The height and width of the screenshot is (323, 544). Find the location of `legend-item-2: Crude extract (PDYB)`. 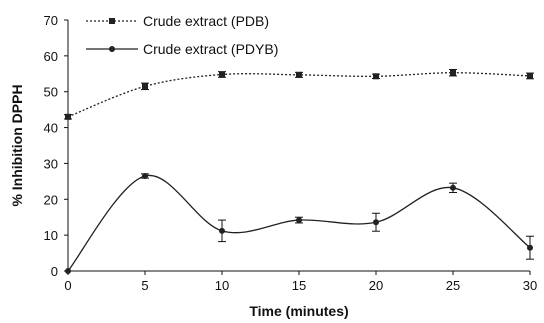

legend-item-2: Crude extract (PDYB) is located at coordinates (182, 49).